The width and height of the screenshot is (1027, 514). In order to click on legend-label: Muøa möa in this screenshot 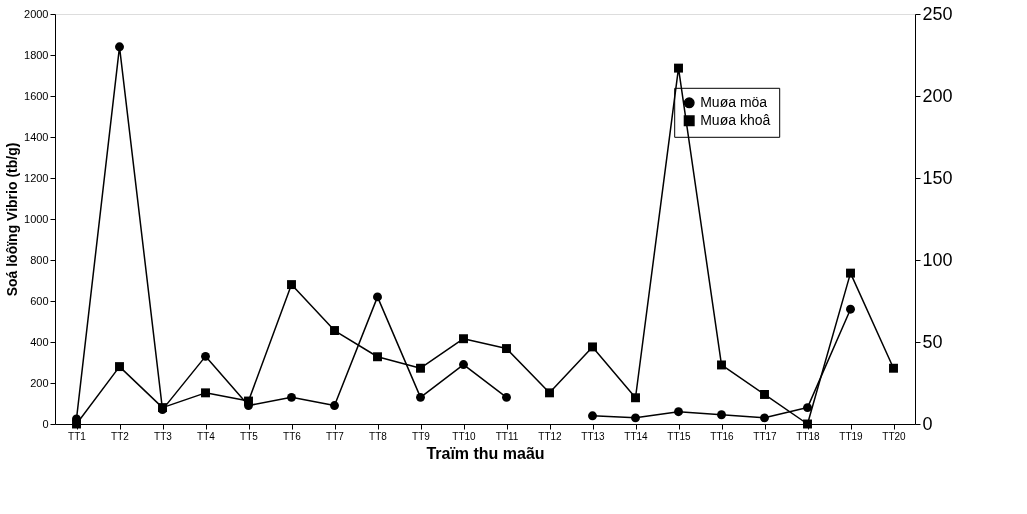, I will do `click(734, 101)`.